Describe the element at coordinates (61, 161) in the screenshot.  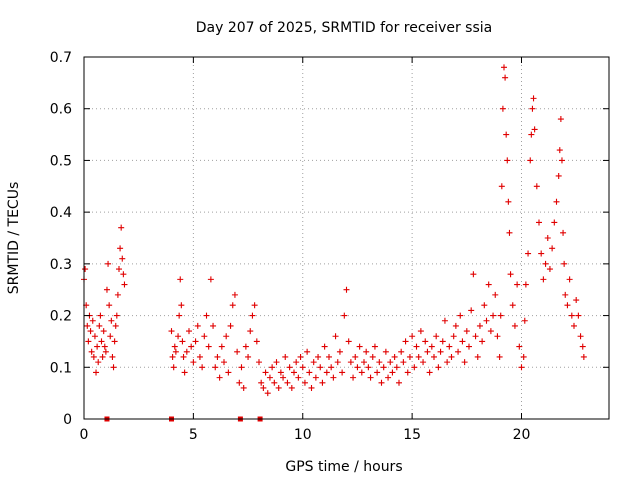
I see `y-tick-label: 0.5` at that location.